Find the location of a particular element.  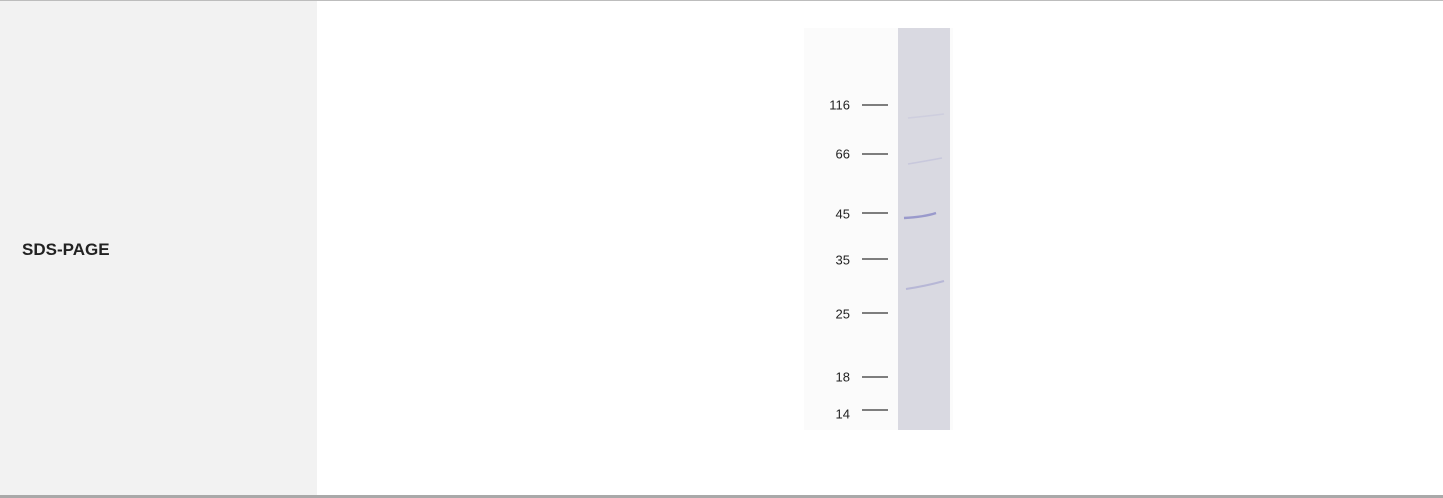

gel-lane is located at coordinates (924, 229).